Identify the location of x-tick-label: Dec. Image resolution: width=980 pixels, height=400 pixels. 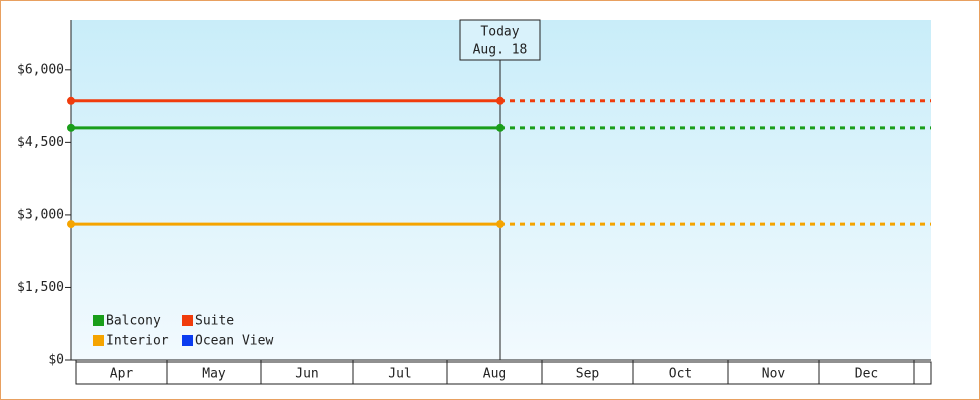
(866, 374).